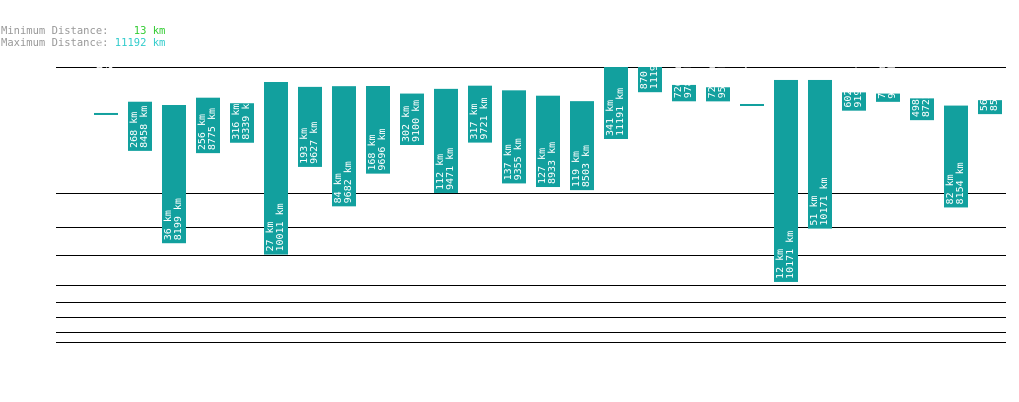 Image resolution: width=1019 pixels, height=402 pixels. I want to click on bar-group-11: 112 km 9471 km, so click(446, 140).